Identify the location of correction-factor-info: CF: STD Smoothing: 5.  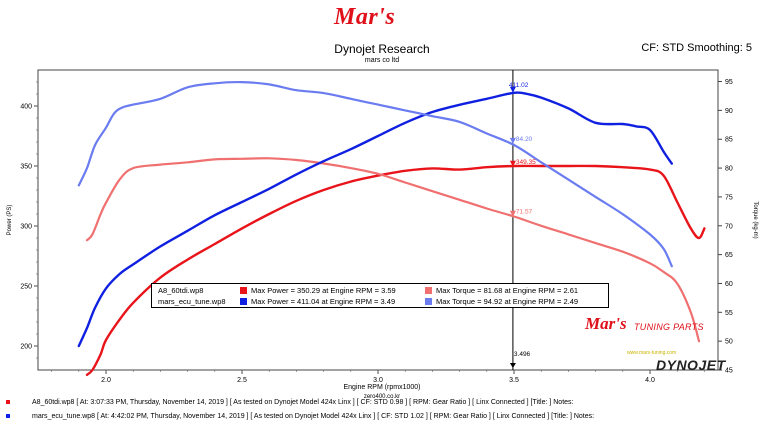
(696, 48).